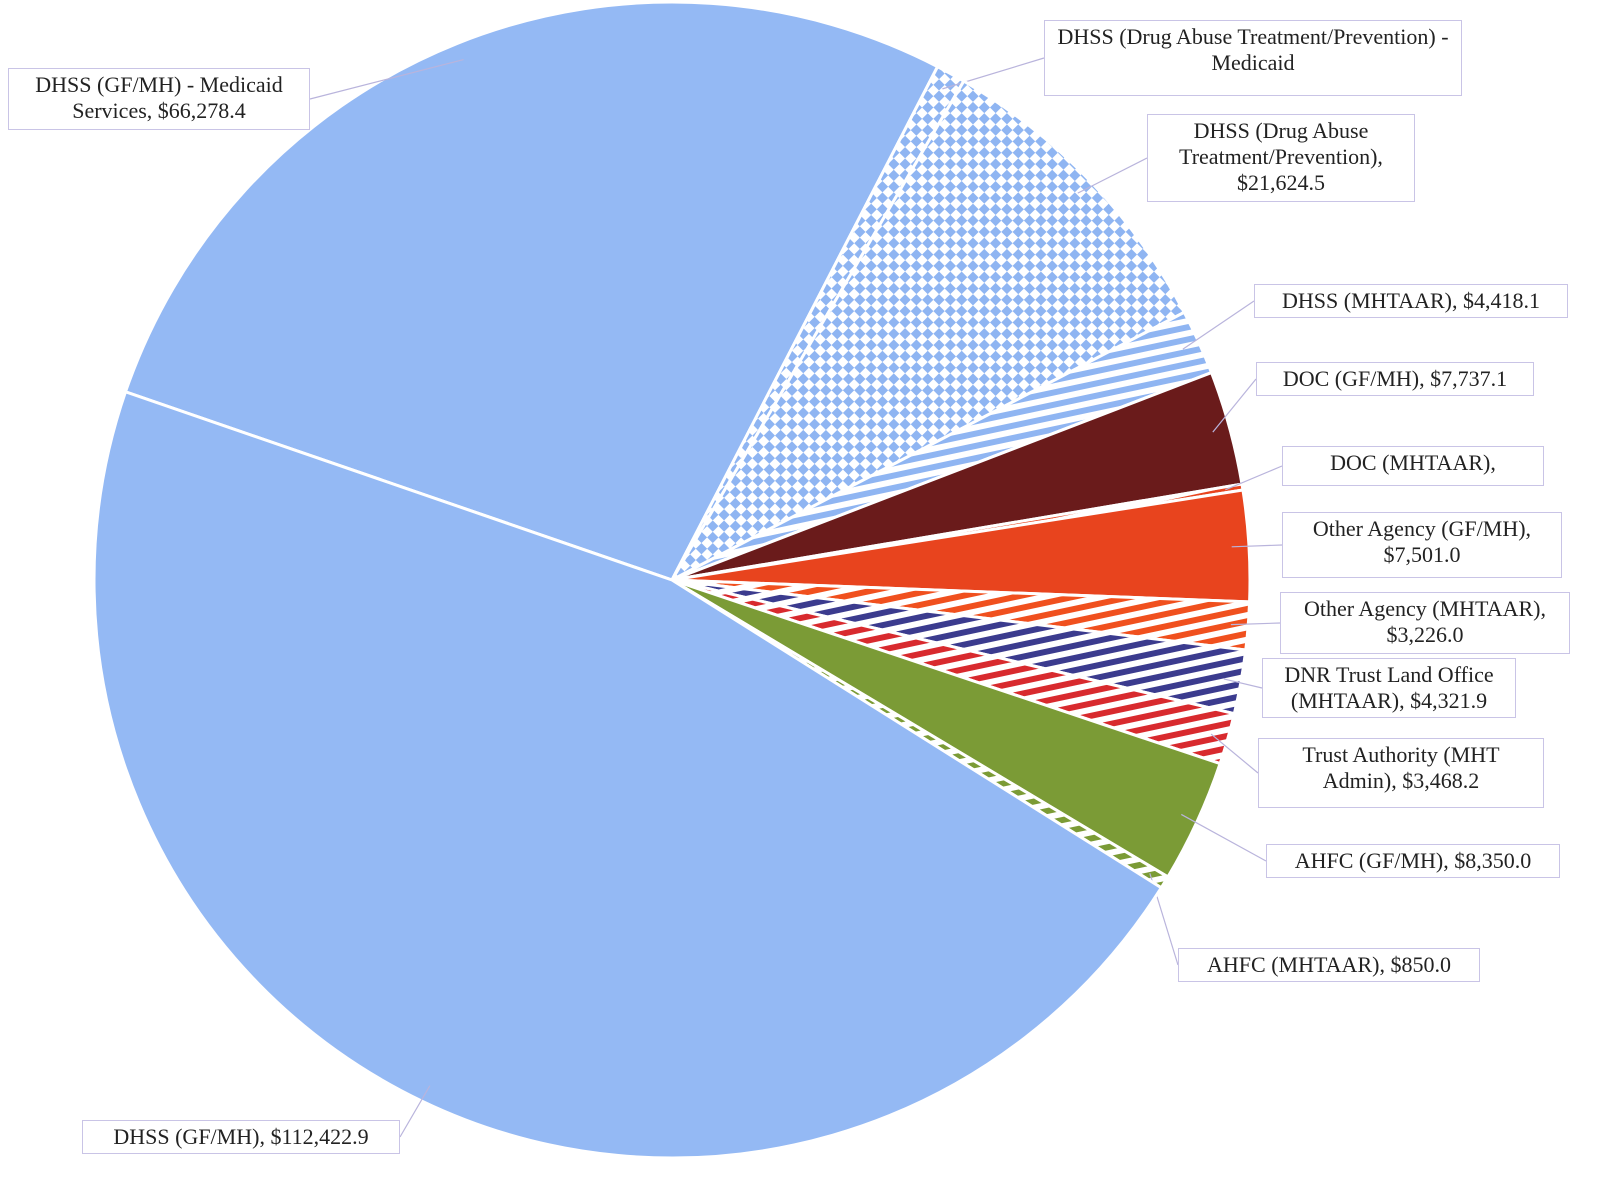 The width and height of the screenshot is (1611, 1188). Describe the element at coordinates (1395, 379) in the screenshot. I see `slice-label: DOC (GF/MH), $7,737.1` at that location.